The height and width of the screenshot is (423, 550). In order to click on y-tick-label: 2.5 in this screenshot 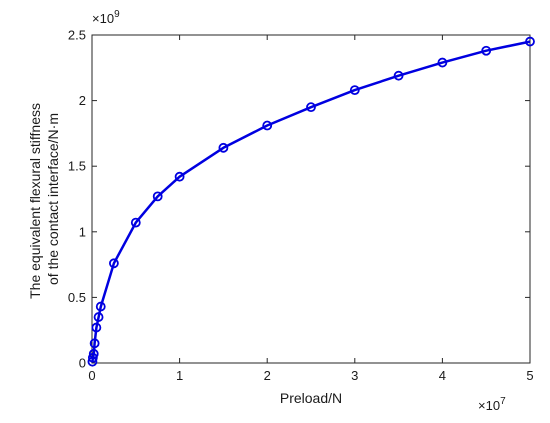, I will do `click(77, 35)`.